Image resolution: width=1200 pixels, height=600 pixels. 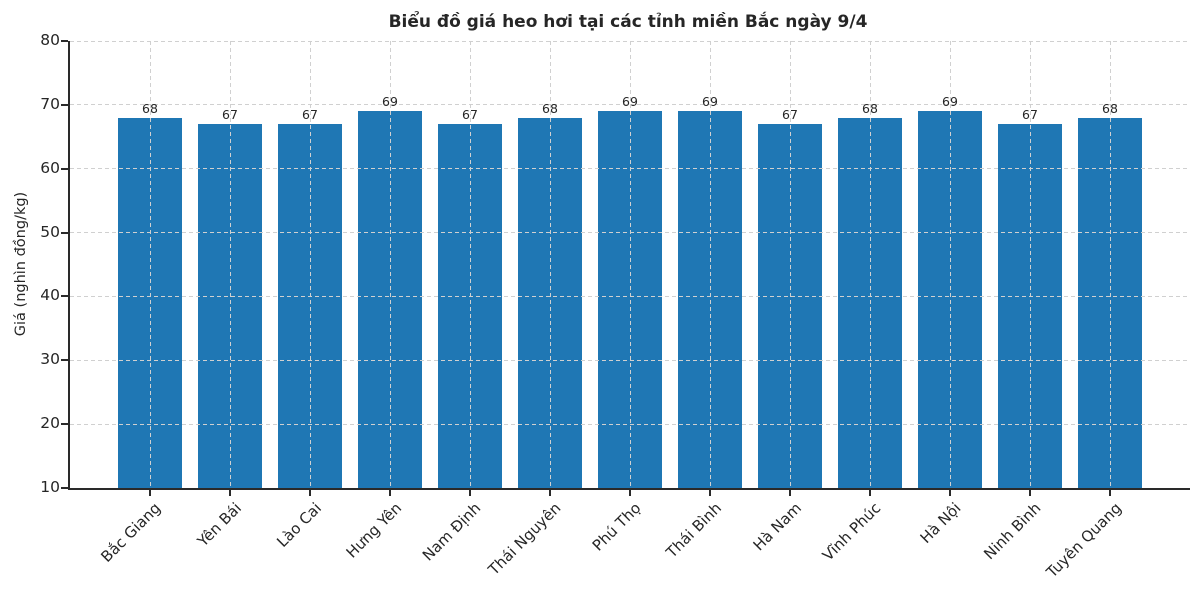 I want to click on x-tick-label: Hưng Yên, so click(x=373, y=530).